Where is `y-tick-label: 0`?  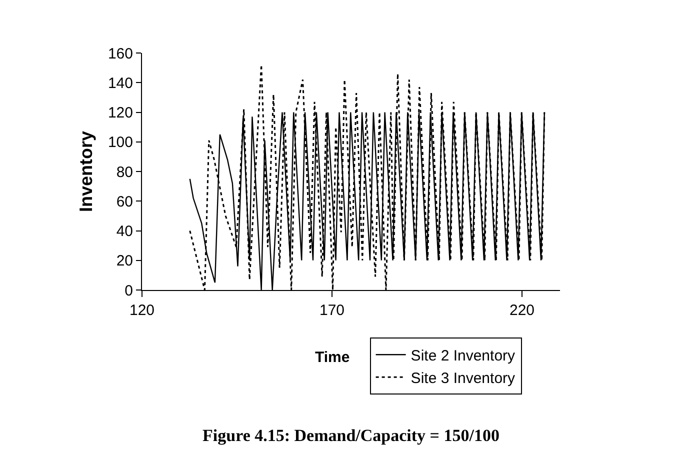
y-tick-label: 0 is located at coordinates (128, 291).